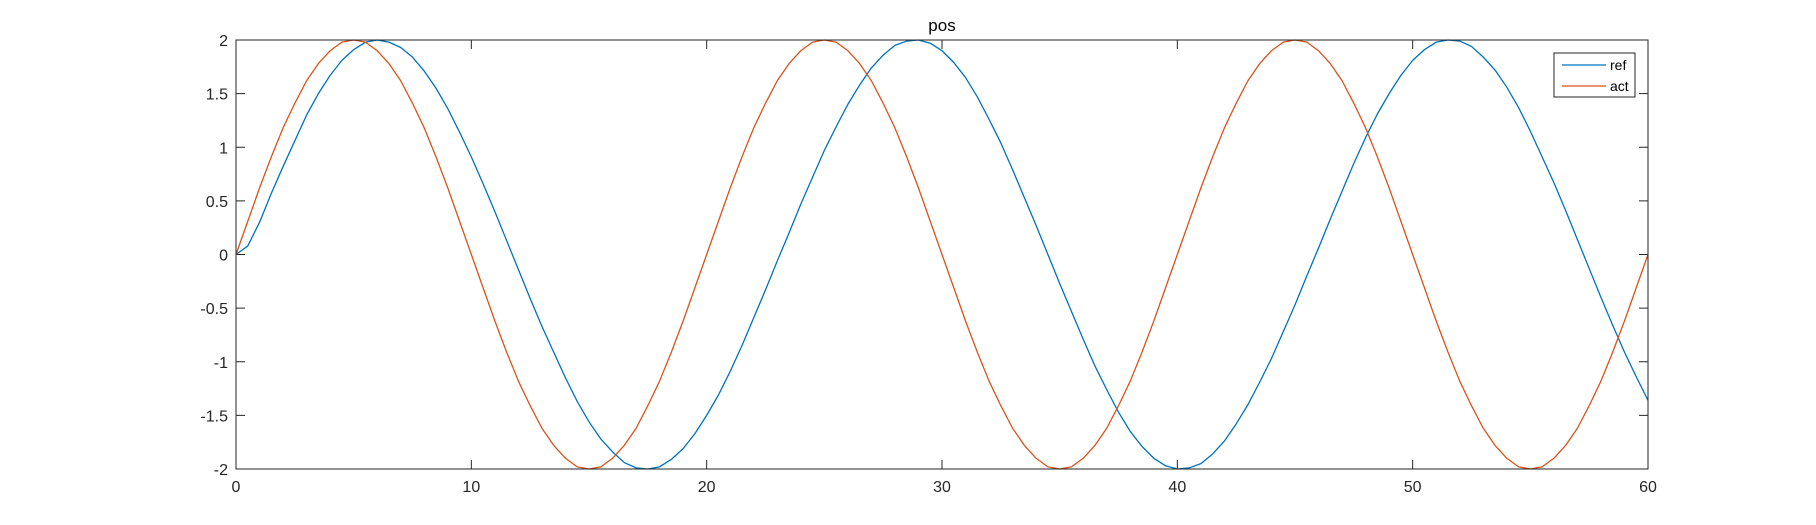 Image resolution: width=1816 pixels, height=525 pixels. What do you see at coordinates (223, 148) in the screenshot?
I see `y-tick-label: 1` at bounding box center [223, 148].